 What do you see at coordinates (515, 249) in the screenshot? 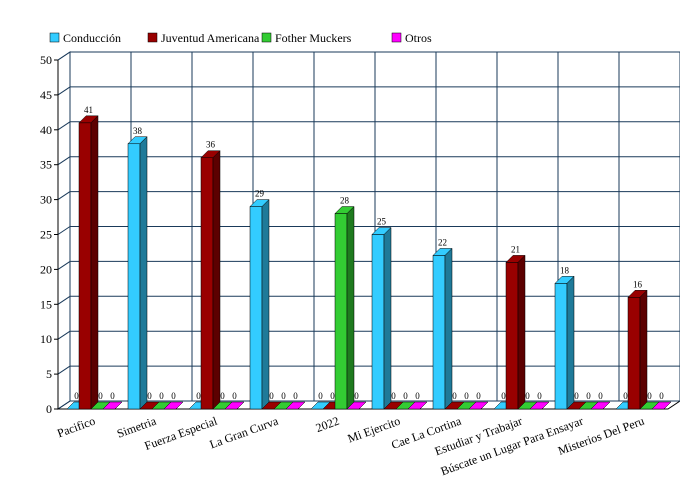
I see `value-label: 21` at bounding box center [515, 249].